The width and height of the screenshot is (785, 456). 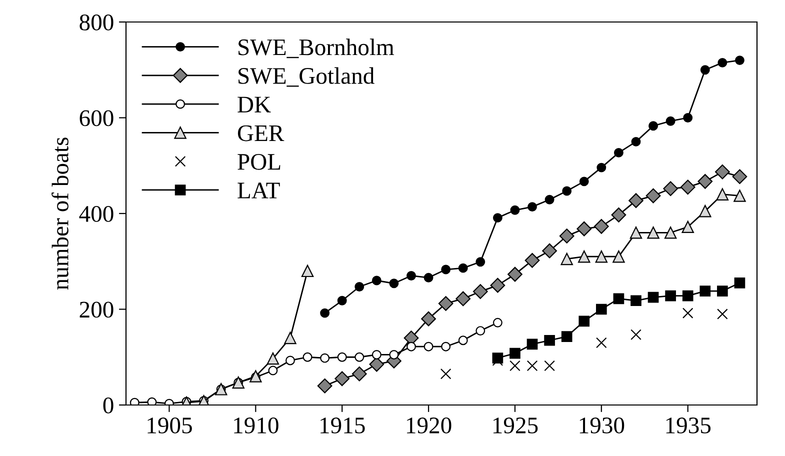 What do you see at coordinates (342, 426) in the screenshot?
I see `x-tick-label: 1915` at bounding box center [342, 426].